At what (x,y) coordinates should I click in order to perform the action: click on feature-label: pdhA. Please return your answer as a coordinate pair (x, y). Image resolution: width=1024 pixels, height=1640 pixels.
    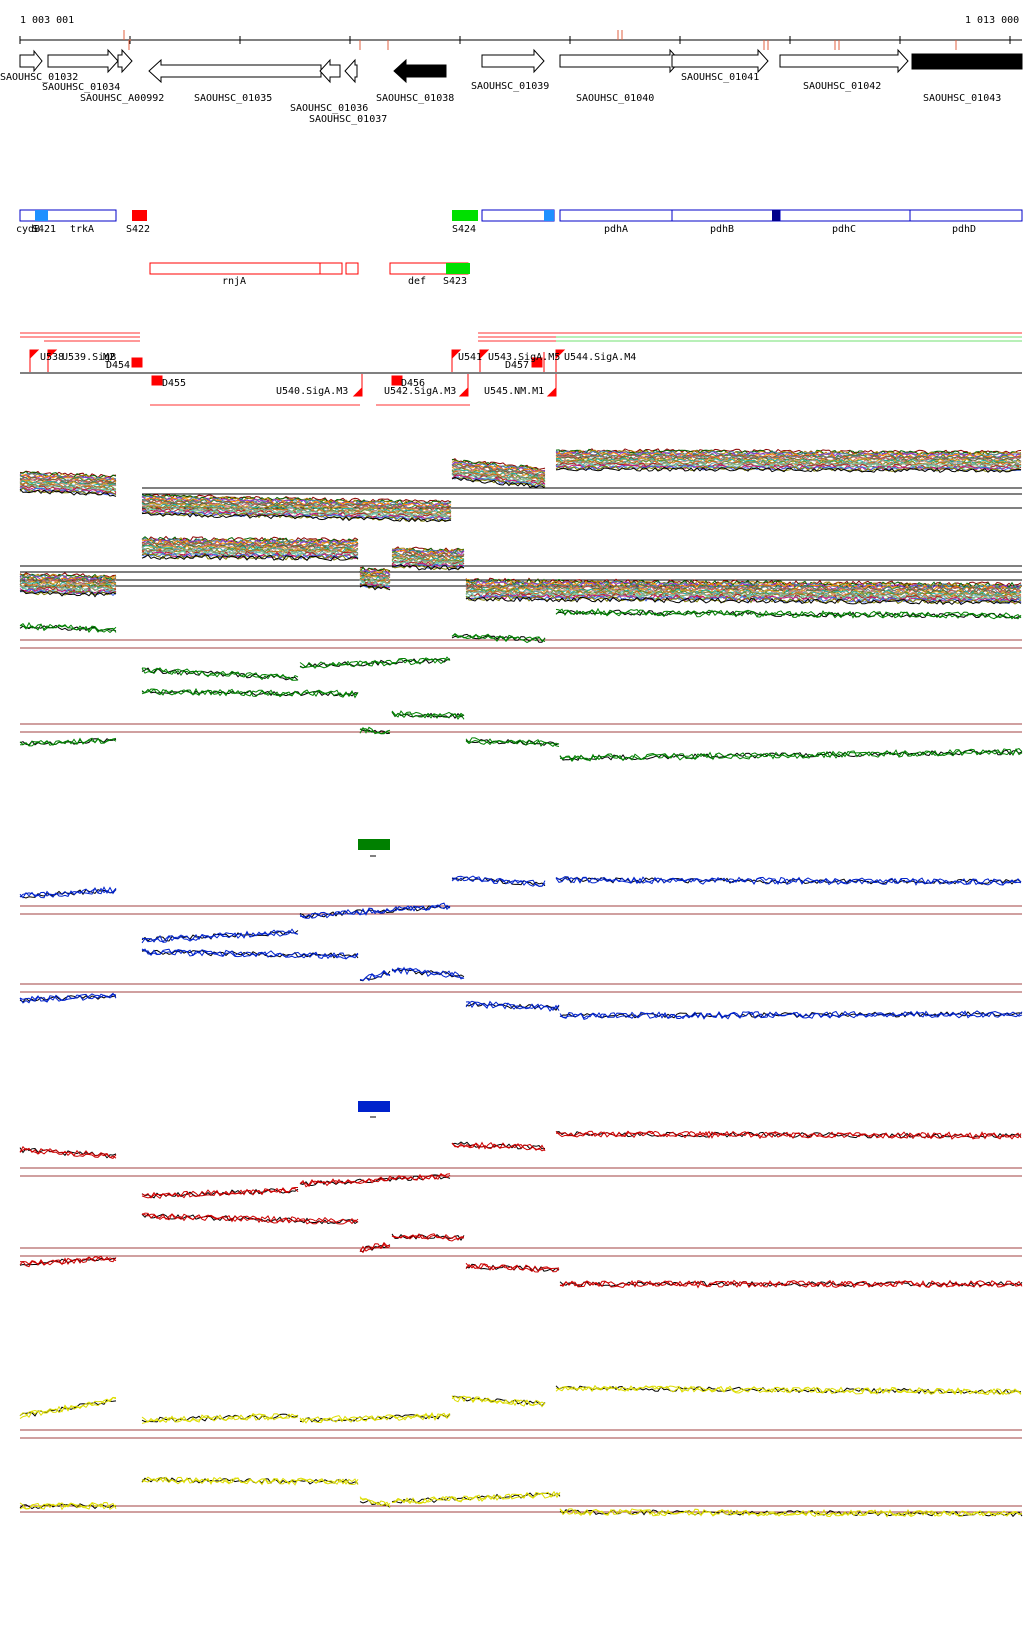
    Looking at the image, I should click on (616, 229).